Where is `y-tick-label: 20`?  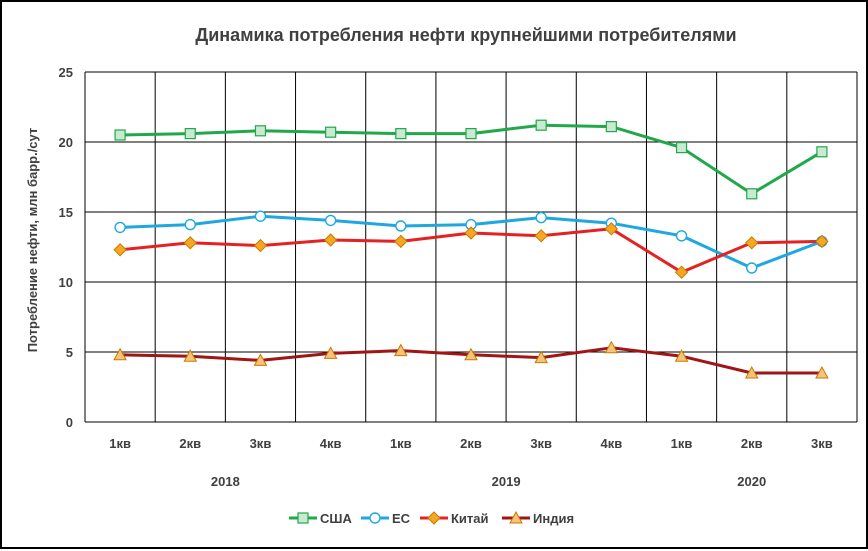 y-tick-label: 20 is located at coordinates (66, 142).